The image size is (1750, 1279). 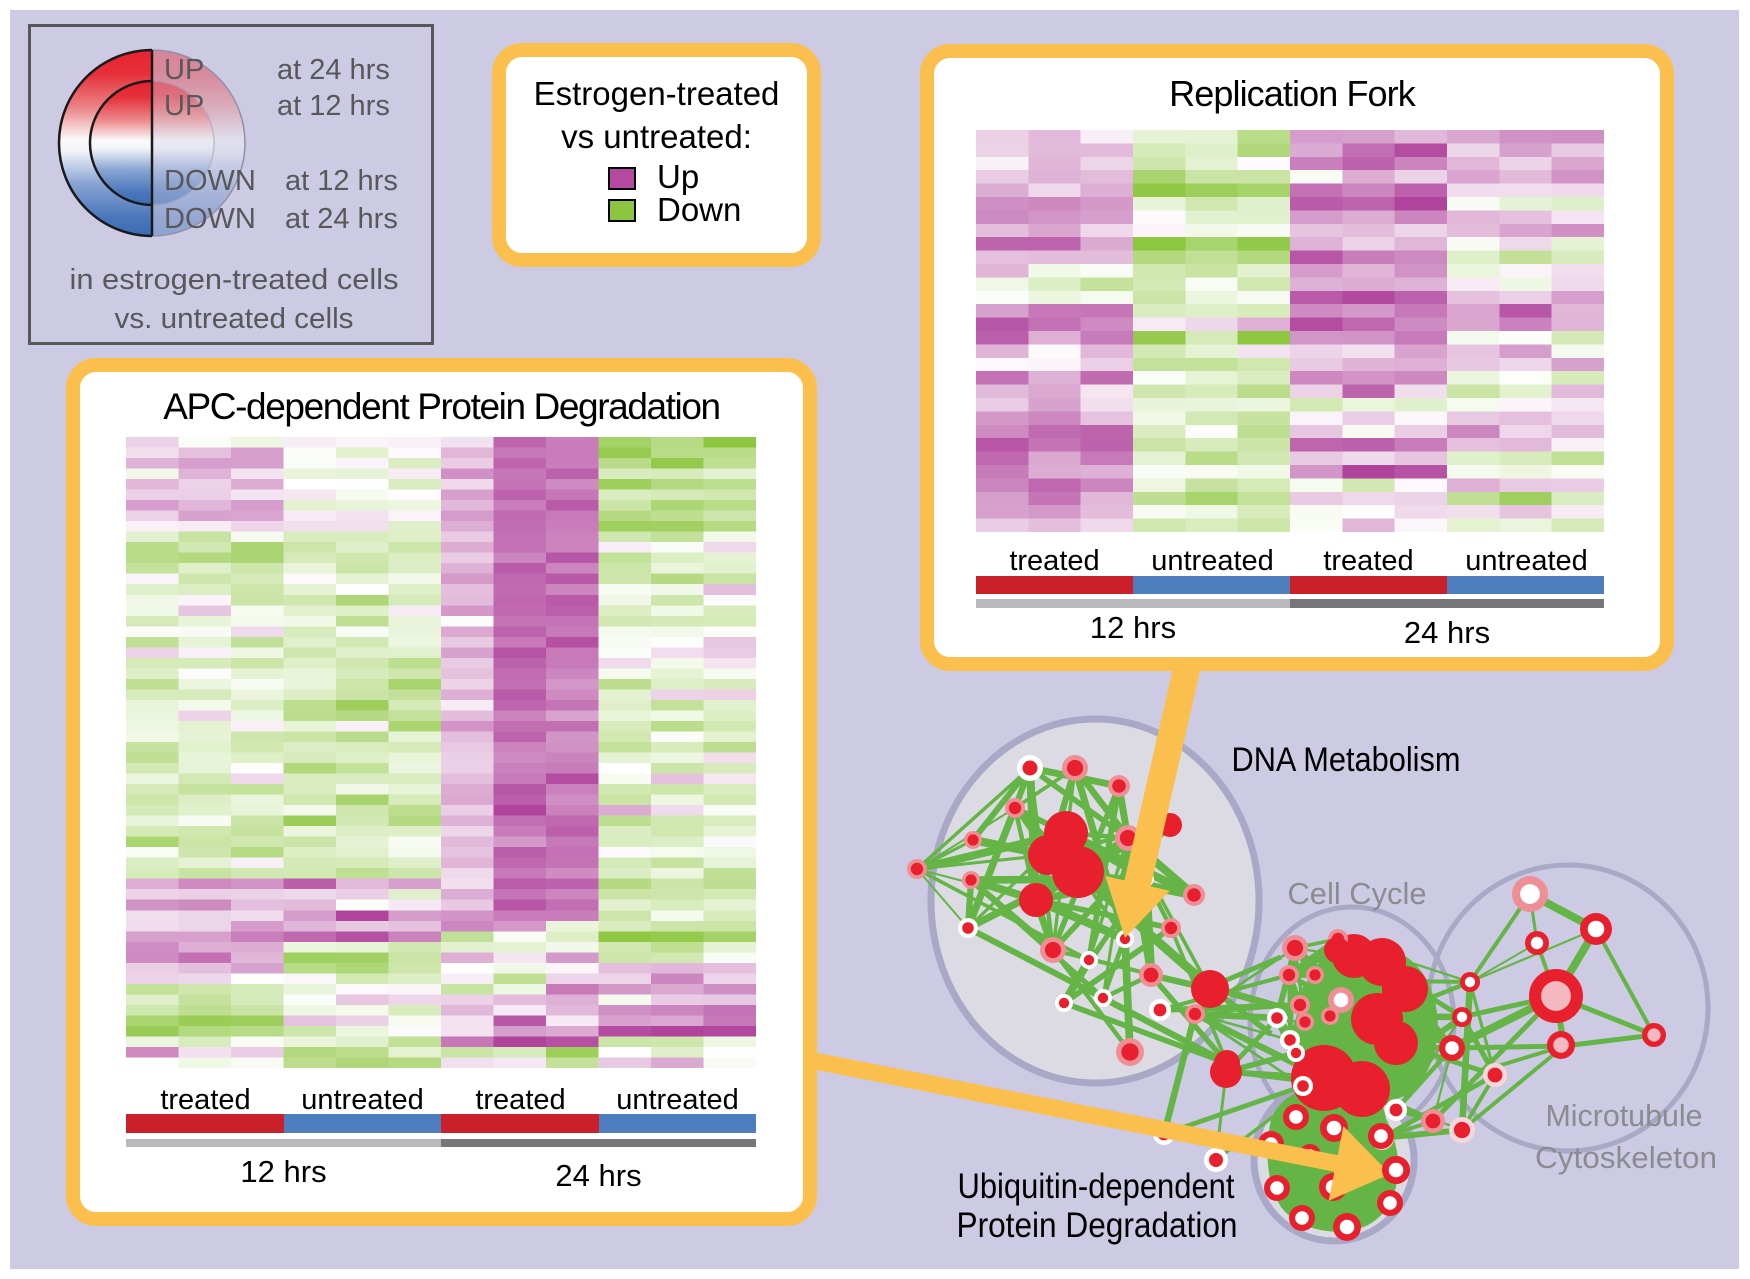 I want to click on svg-text: DNA Metabolism, so click(x=1346, y=760).